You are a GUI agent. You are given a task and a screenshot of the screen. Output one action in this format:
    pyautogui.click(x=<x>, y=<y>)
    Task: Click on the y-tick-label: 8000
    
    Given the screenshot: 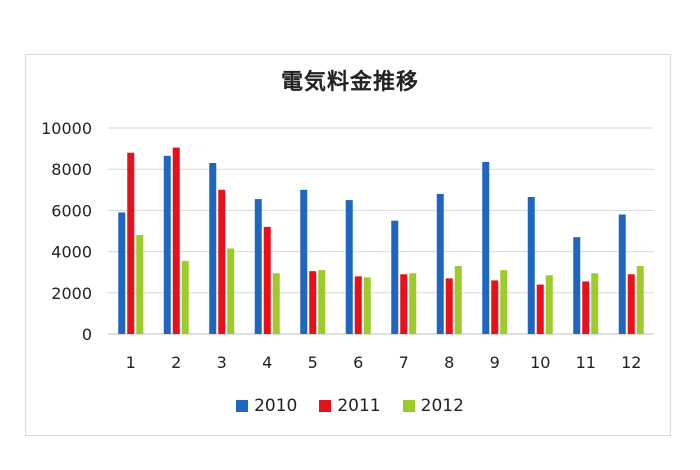 What is the action you would take?
    pyautogui.click(x=71, y=169)
    